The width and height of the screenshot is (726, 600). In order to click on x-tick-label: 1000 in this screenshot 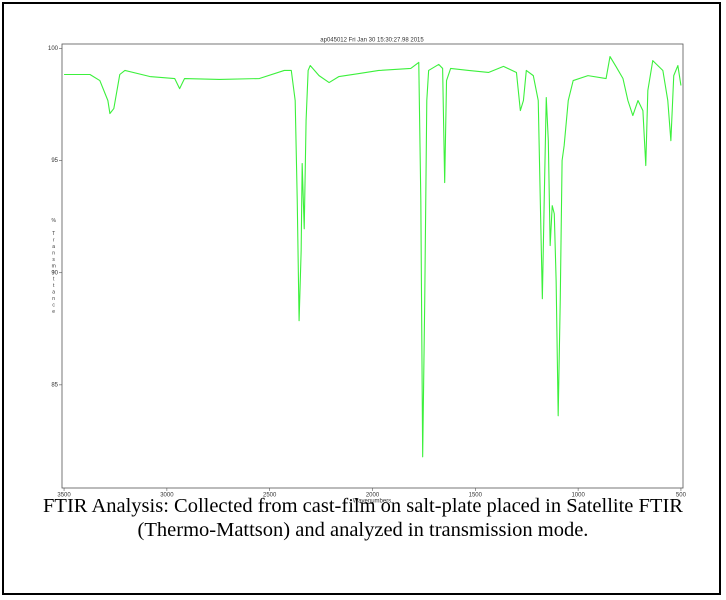, I will do `click(578, 496)`.